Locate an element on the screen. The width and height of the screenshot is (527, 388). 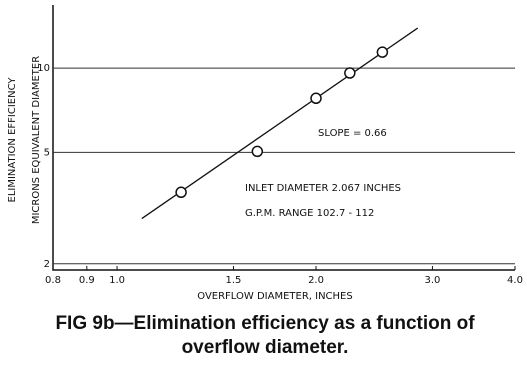
y-tick-label: 5 is located at coordinates (47, 152).